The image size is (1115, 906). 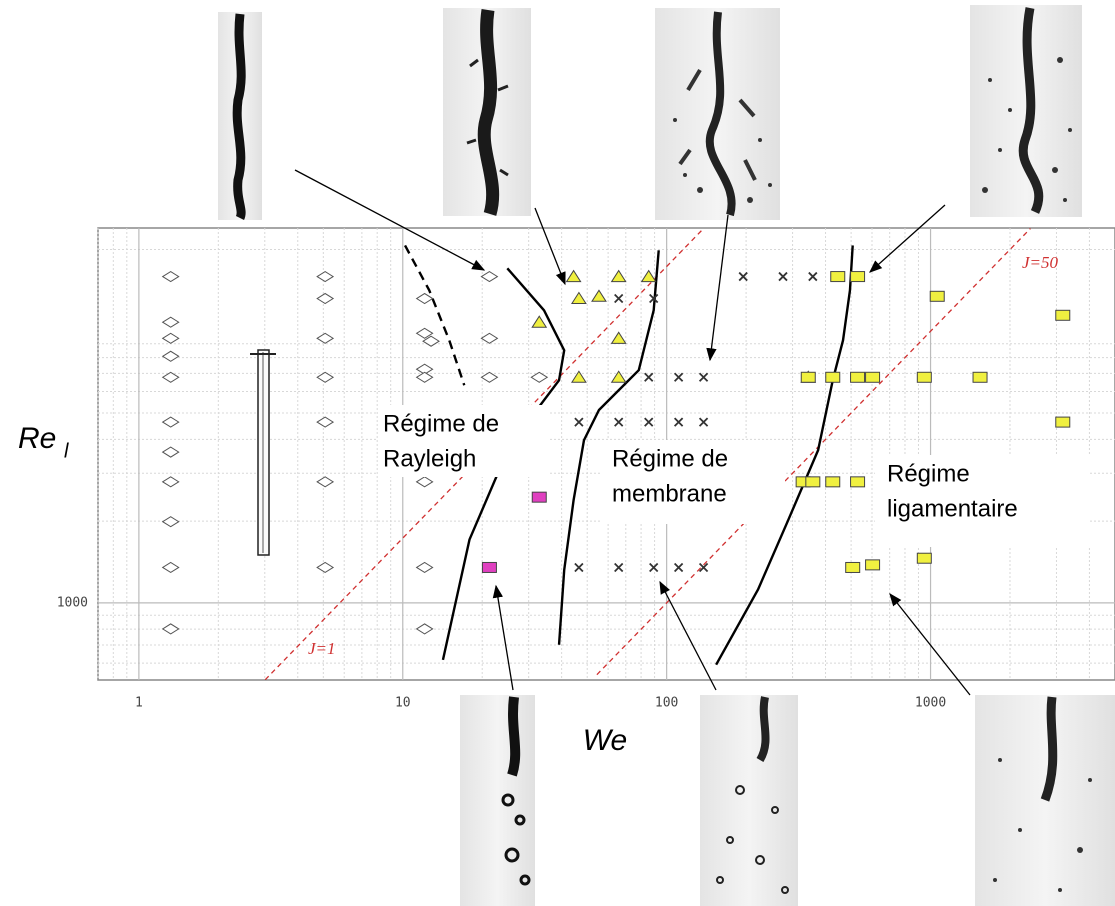 What do you see at coordinates (66, 451) in the screenshot?
I see `y-axis-label-subscript: l` at bounding box center [66, 451].